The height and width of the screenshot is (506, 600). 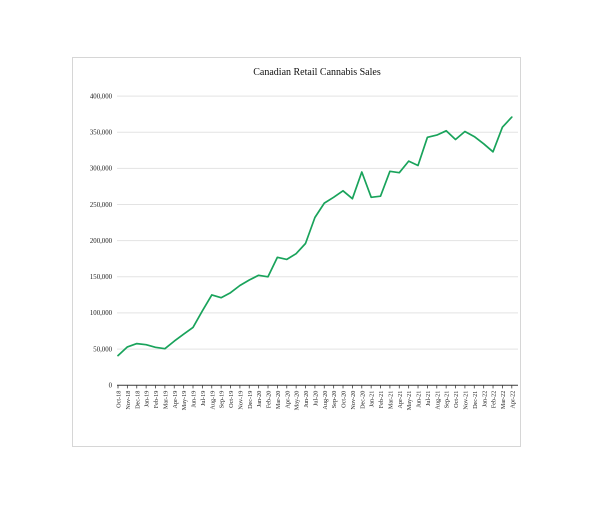 What do you see at coordinates (503, 400) in the screenshot?
I see `x-axis-tick-label: Mar-22` at bounding box center [503, 400].